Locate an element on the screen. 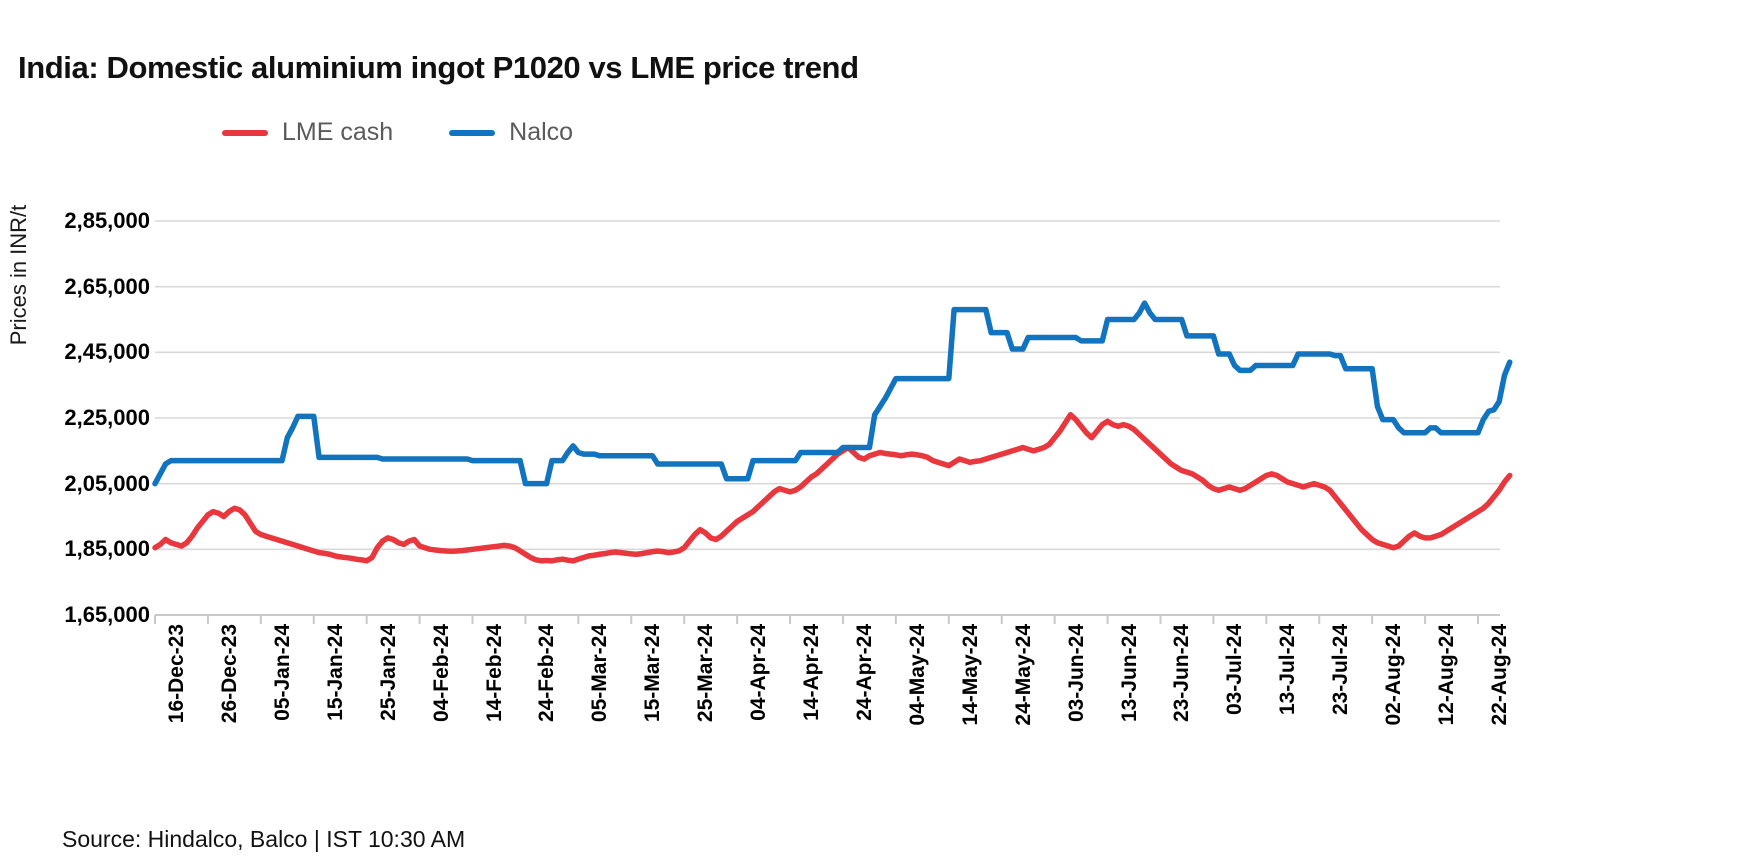  legend-label-nalco: Nalco is located at coordinates (541, 132).